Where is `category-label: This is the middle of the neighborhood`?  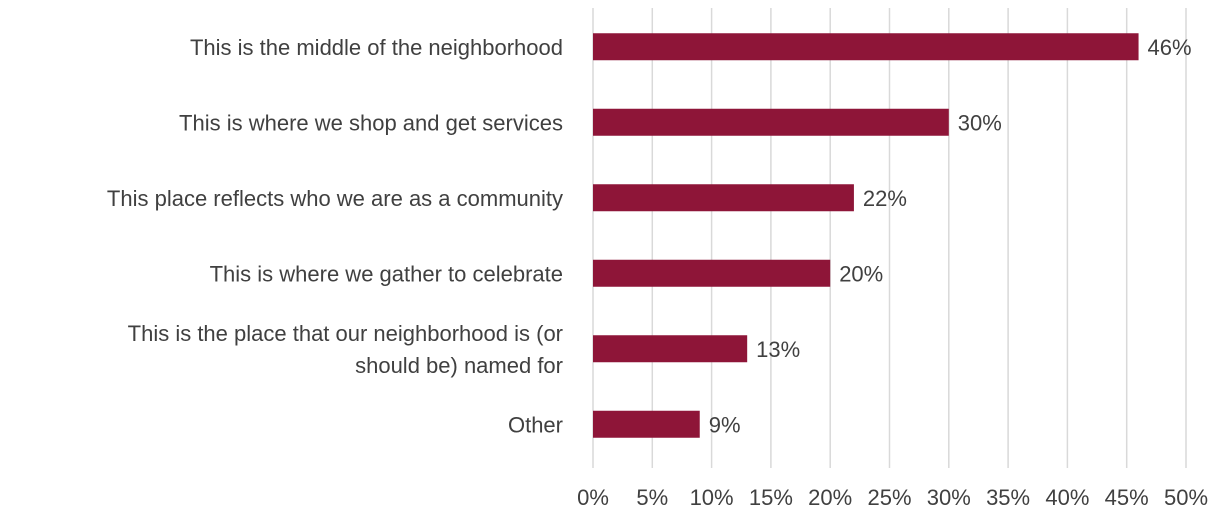 category-label: This is the middle of the neighborhood is located at coordinates (376, 47).